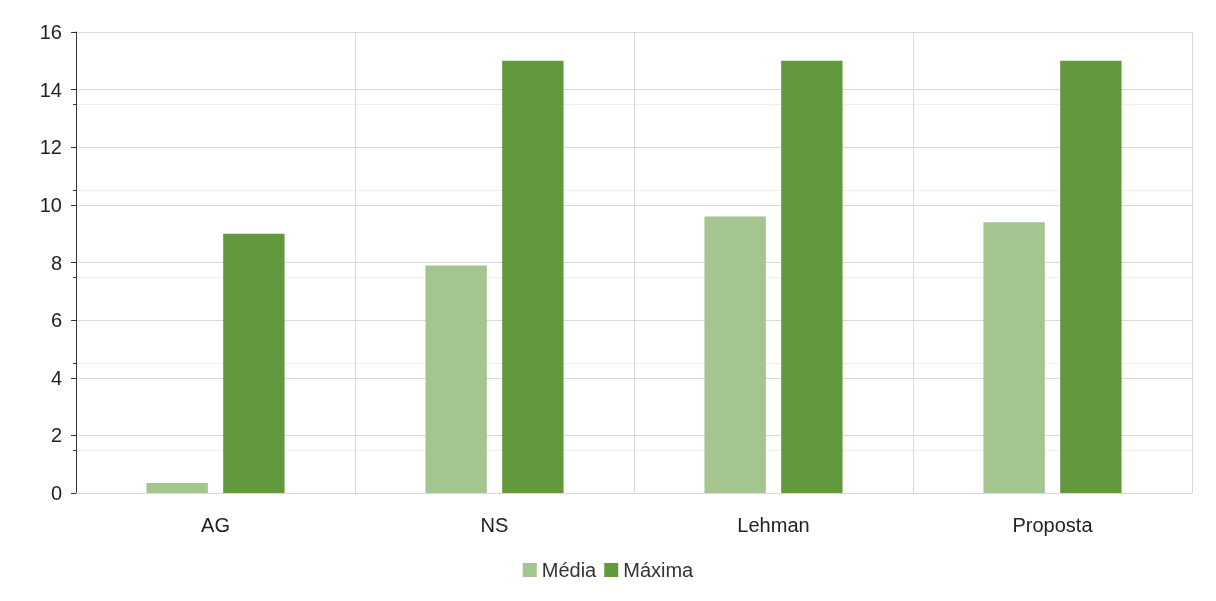  What do you see at coordinates (56, 320) in the screenshot?
I see `y-tick-label: 6` at bounding box center [56, 320].